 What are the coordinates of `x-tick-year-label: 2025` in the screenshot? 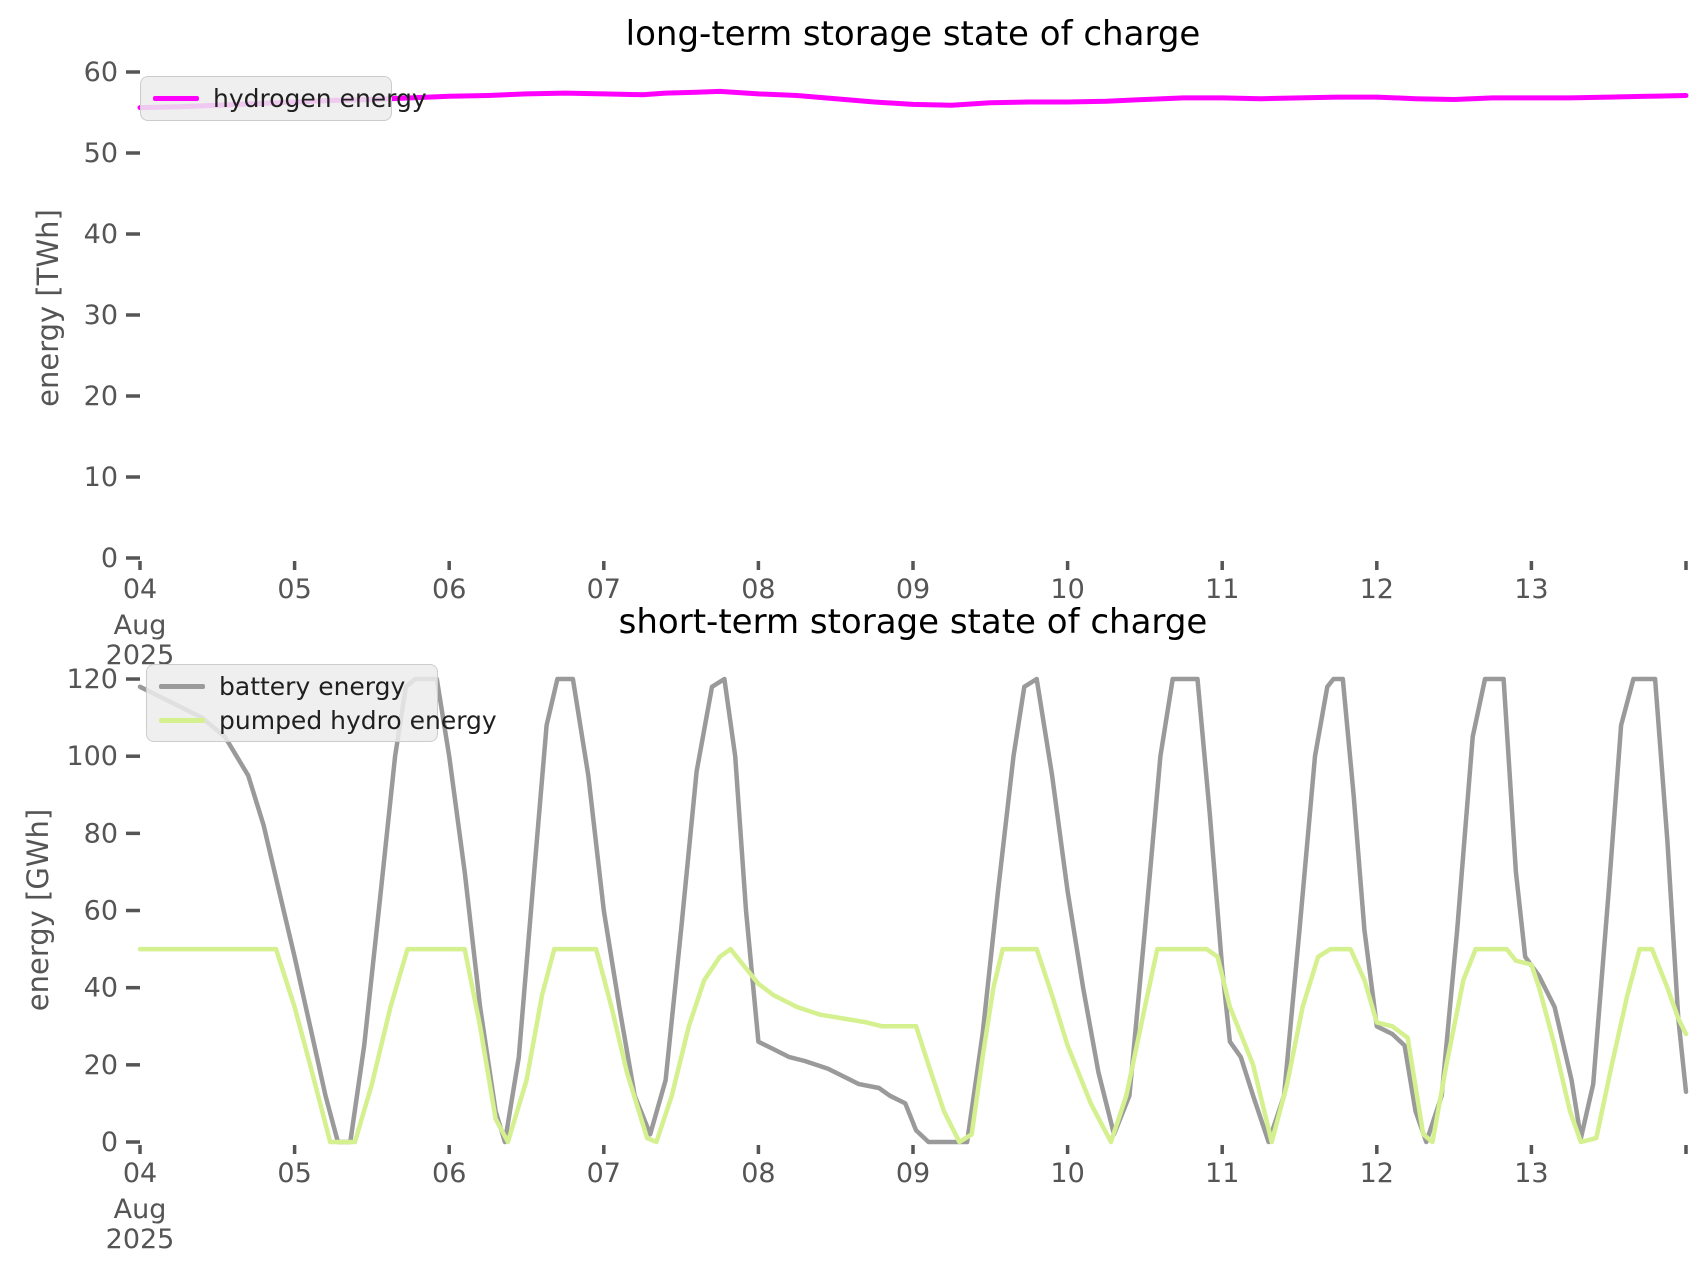 It's located at (140, 1239).